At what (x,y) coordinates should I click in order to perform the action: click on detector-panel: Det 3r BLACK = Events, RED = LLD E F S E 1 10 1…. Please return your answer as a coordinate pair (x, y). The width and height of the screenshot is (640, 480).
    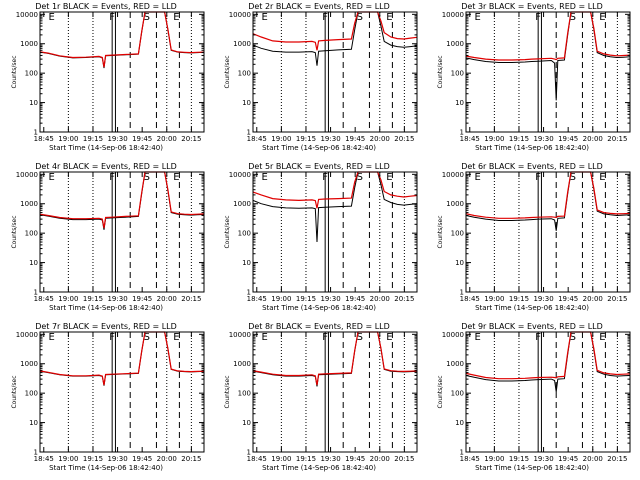
    Looking at the image, I should click on (532, 80).